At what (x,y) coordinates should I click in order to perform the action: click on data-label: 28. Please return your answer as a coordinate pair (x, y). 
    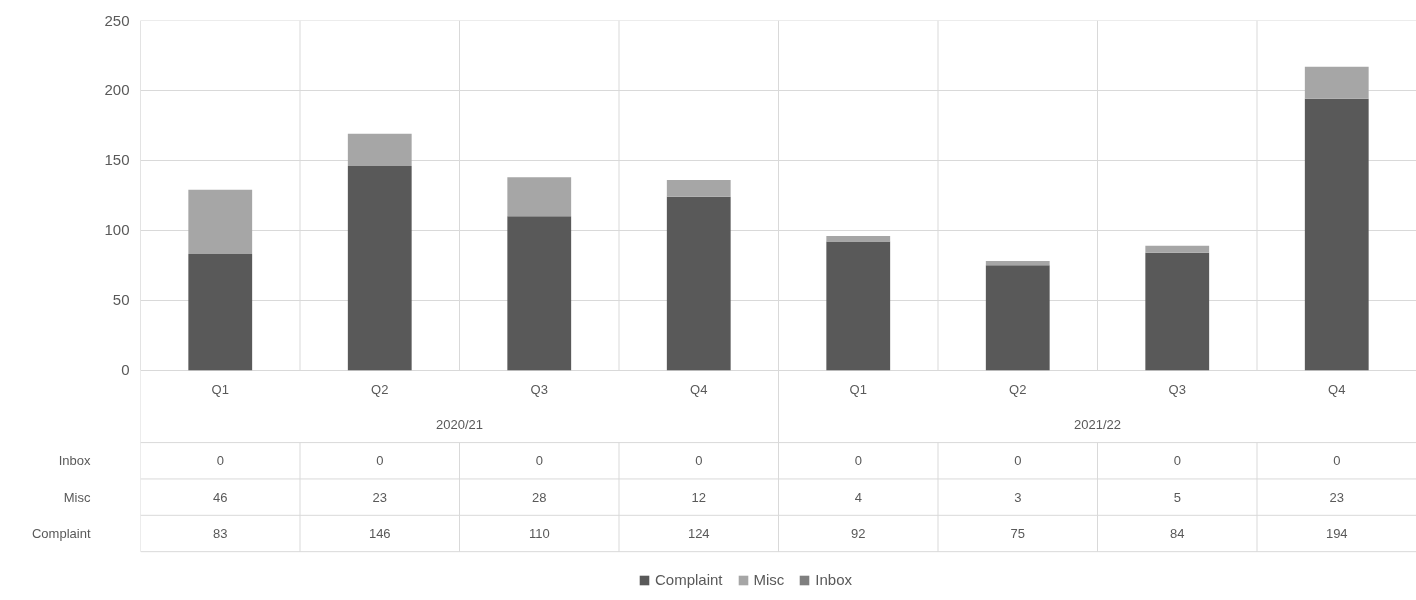
    Looking at the image, I should click on (539, 497).